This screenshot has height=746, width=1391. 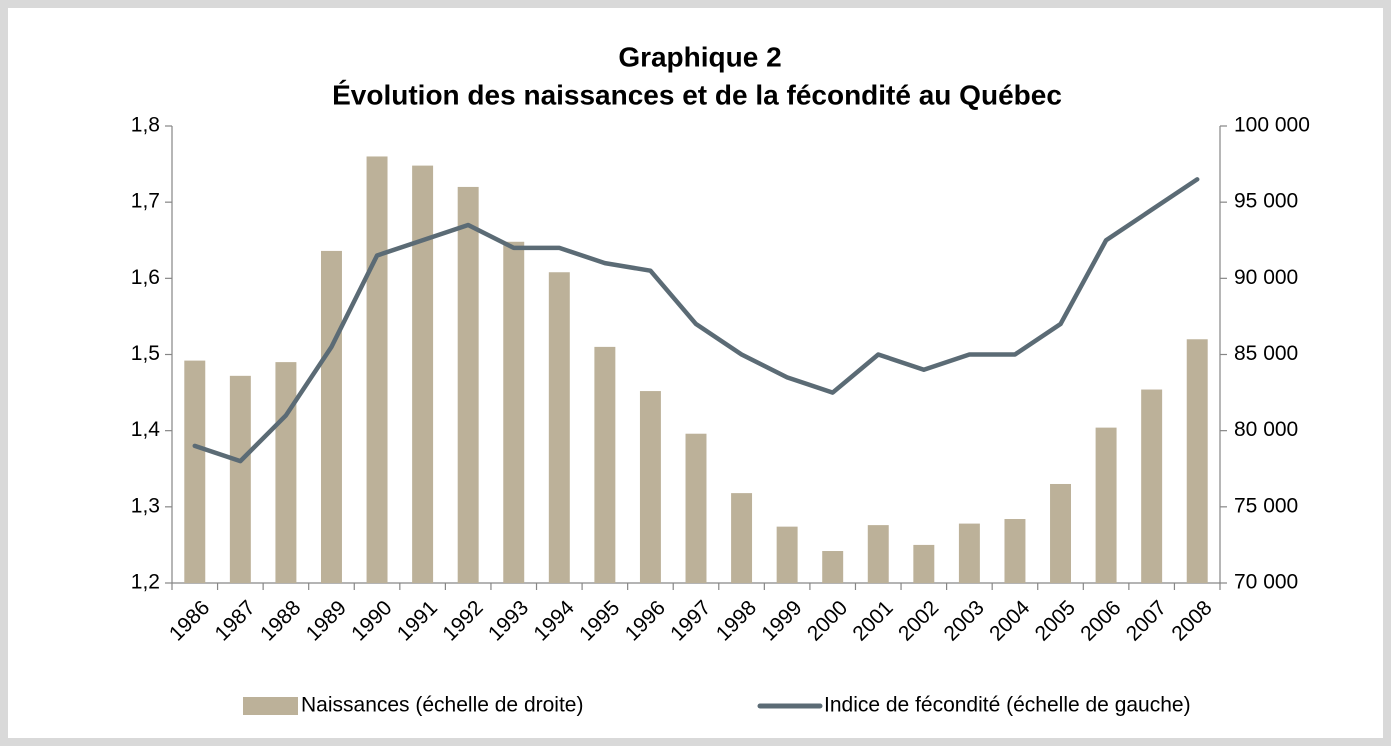 I want to click on y-tick-label: 1,8, so click(x=145, y=125).